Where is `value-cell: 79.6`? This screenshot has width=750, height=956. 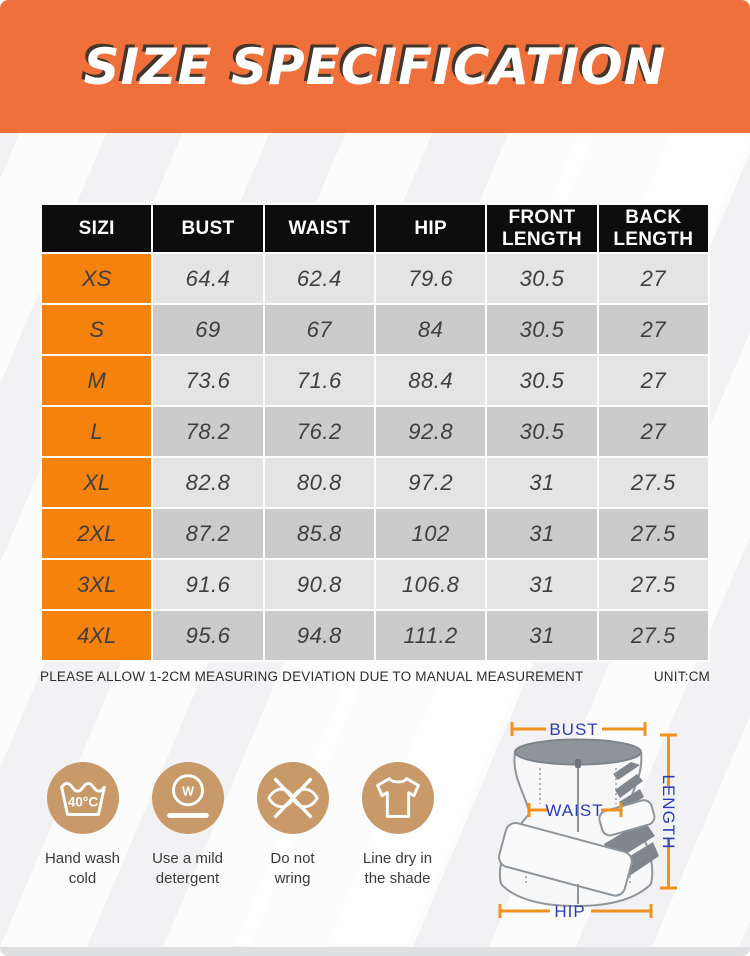
value-cell: 79.6 is located at coordinates (430, 278).